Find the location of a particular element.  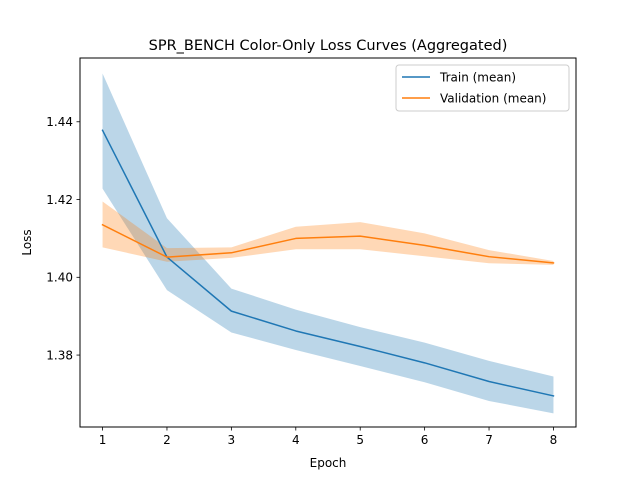

train-mean-legend-label: Train (mean) is located at coordinates (477, 77).